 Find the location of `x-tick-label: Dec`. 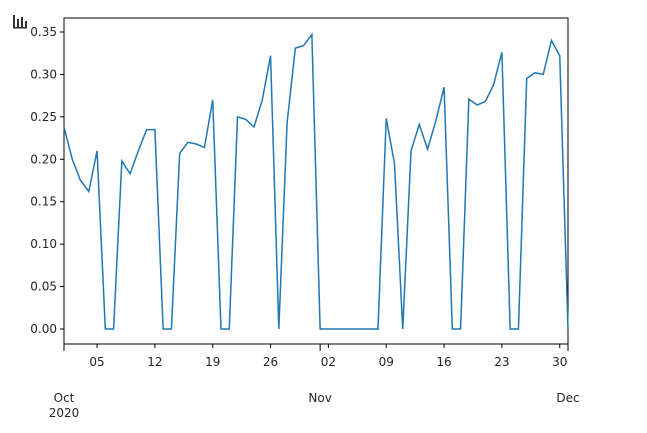

x-tick-label: Dec is located at coordinates (567, 398).